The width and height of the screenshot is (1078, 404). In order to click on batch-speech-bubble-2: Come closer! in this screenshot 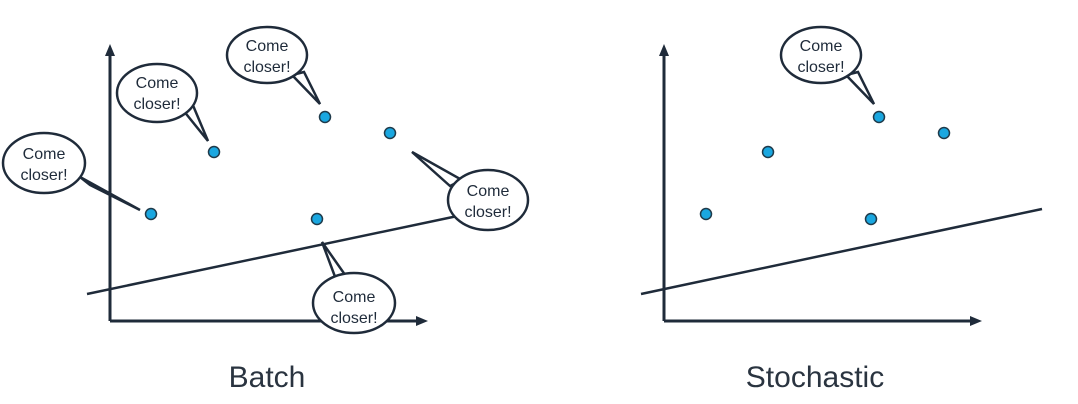, I will do `click(157, 93)`.